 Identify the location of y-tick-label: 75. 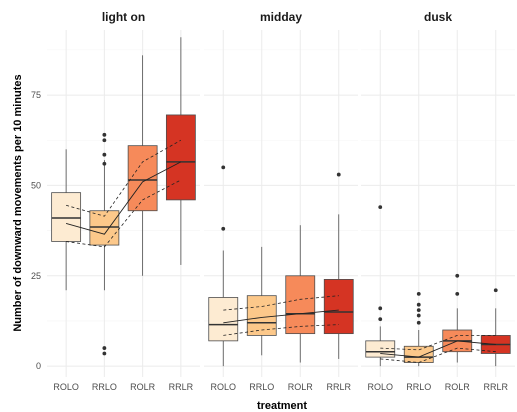
(36, 95).